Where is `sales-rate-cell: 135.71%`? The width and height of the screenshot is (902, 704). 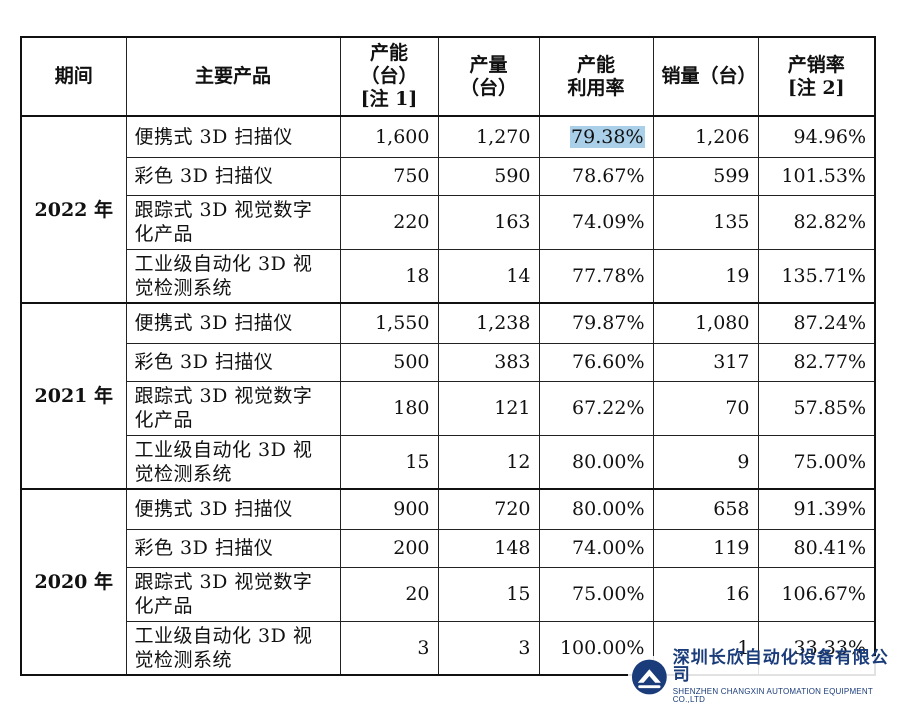
sales-rate-cell: 135.71% is located at coordinates (816, 276).